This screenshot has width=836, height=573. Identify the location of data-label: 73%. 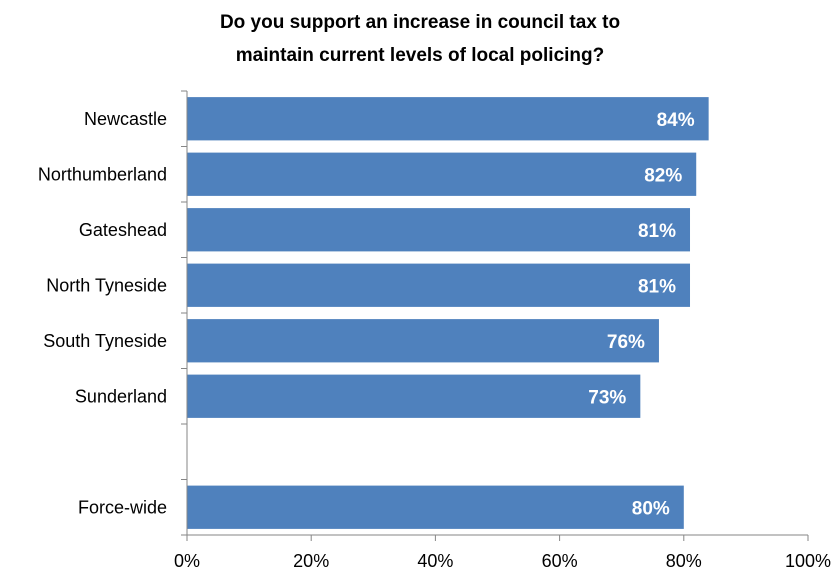
(607, 397).